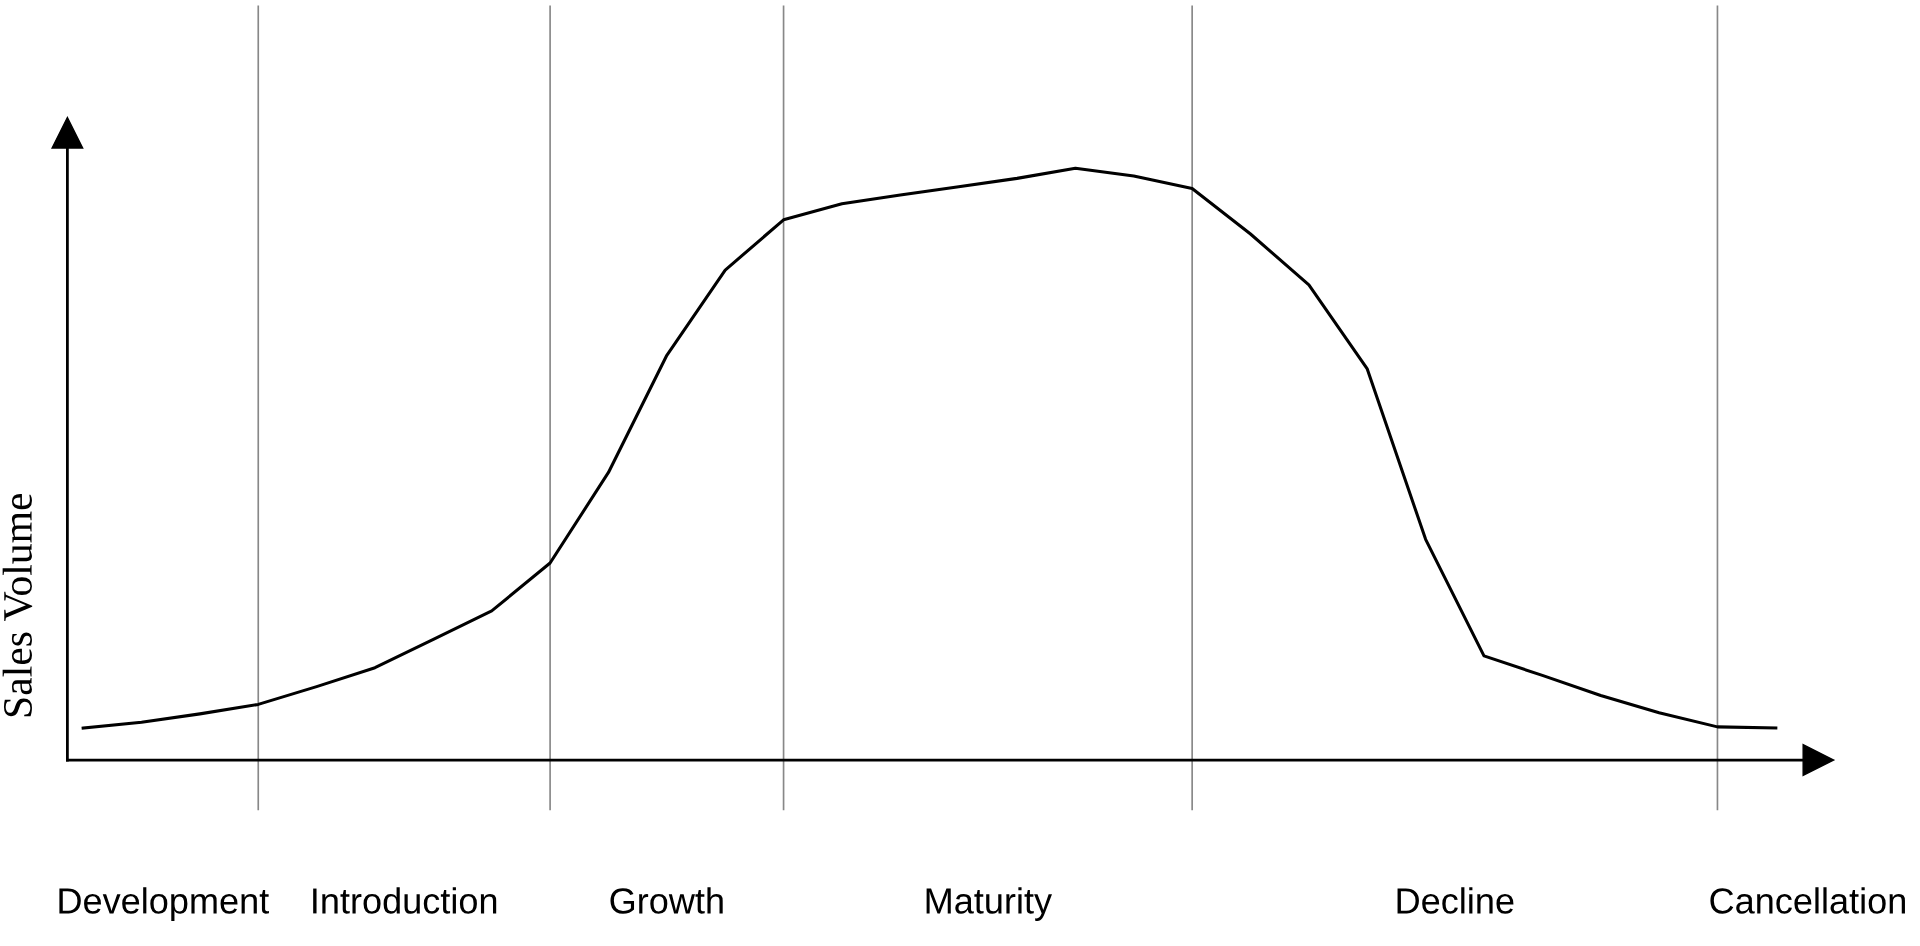 Image resolution: width=1920 pixels, height=946 pixels. What do you see at coordinates (164, 904) in the screenshot?
I see `text: Development` at bounding box center [164, 904].